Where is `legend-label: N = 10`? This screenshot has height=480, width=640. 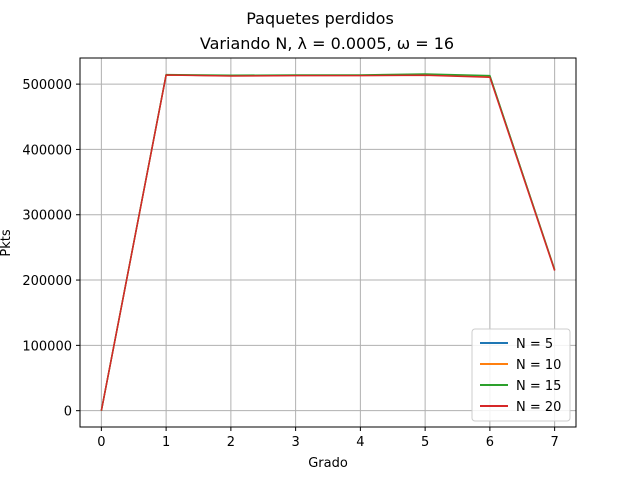
legend-label: N = 10 is located at coordinates (538, 365).